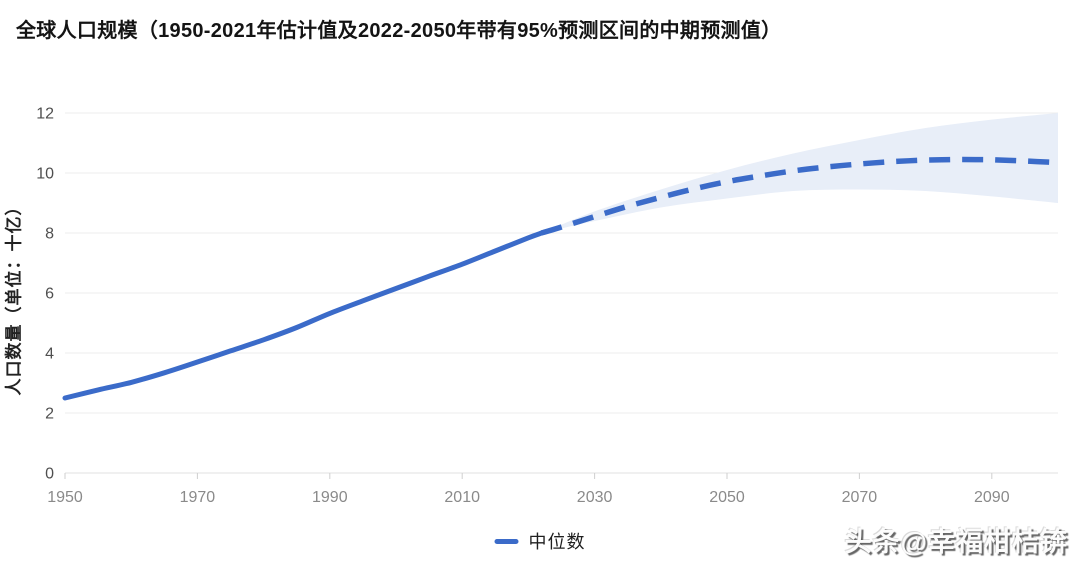 Image resolution: width=1080 pixels, height=563 pixels. I want to click on x-tick-label: 2090, so click(992, 497).